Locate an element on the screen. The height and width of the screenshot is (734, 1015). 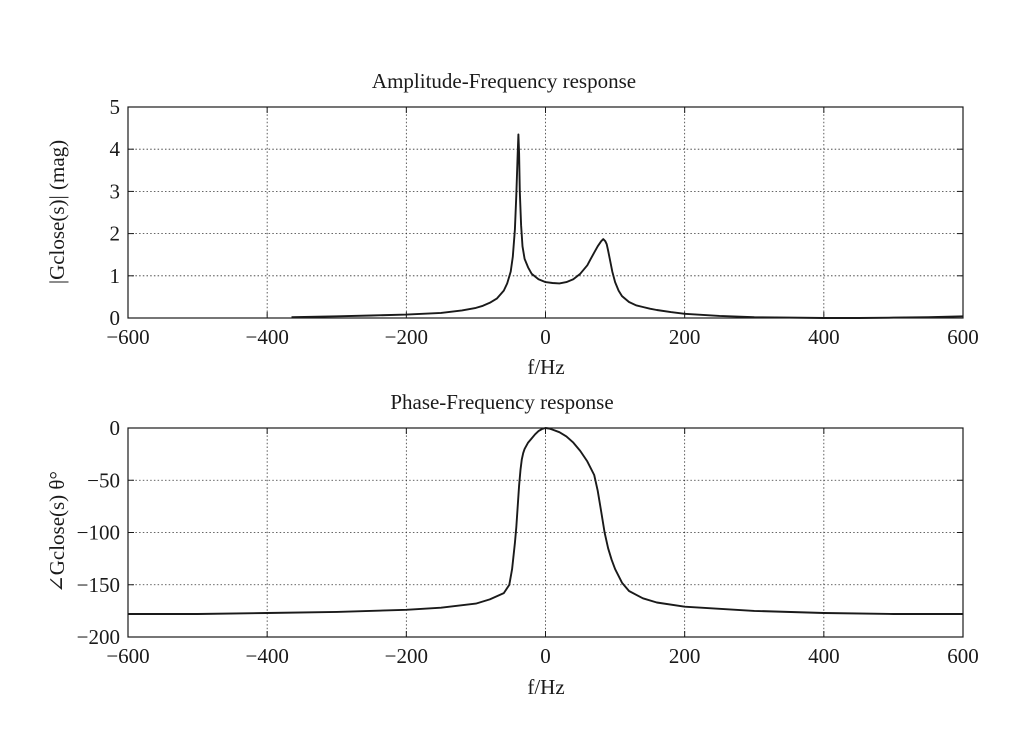
phase-y-tick-label: −150 is located at coordinates (98, 585).